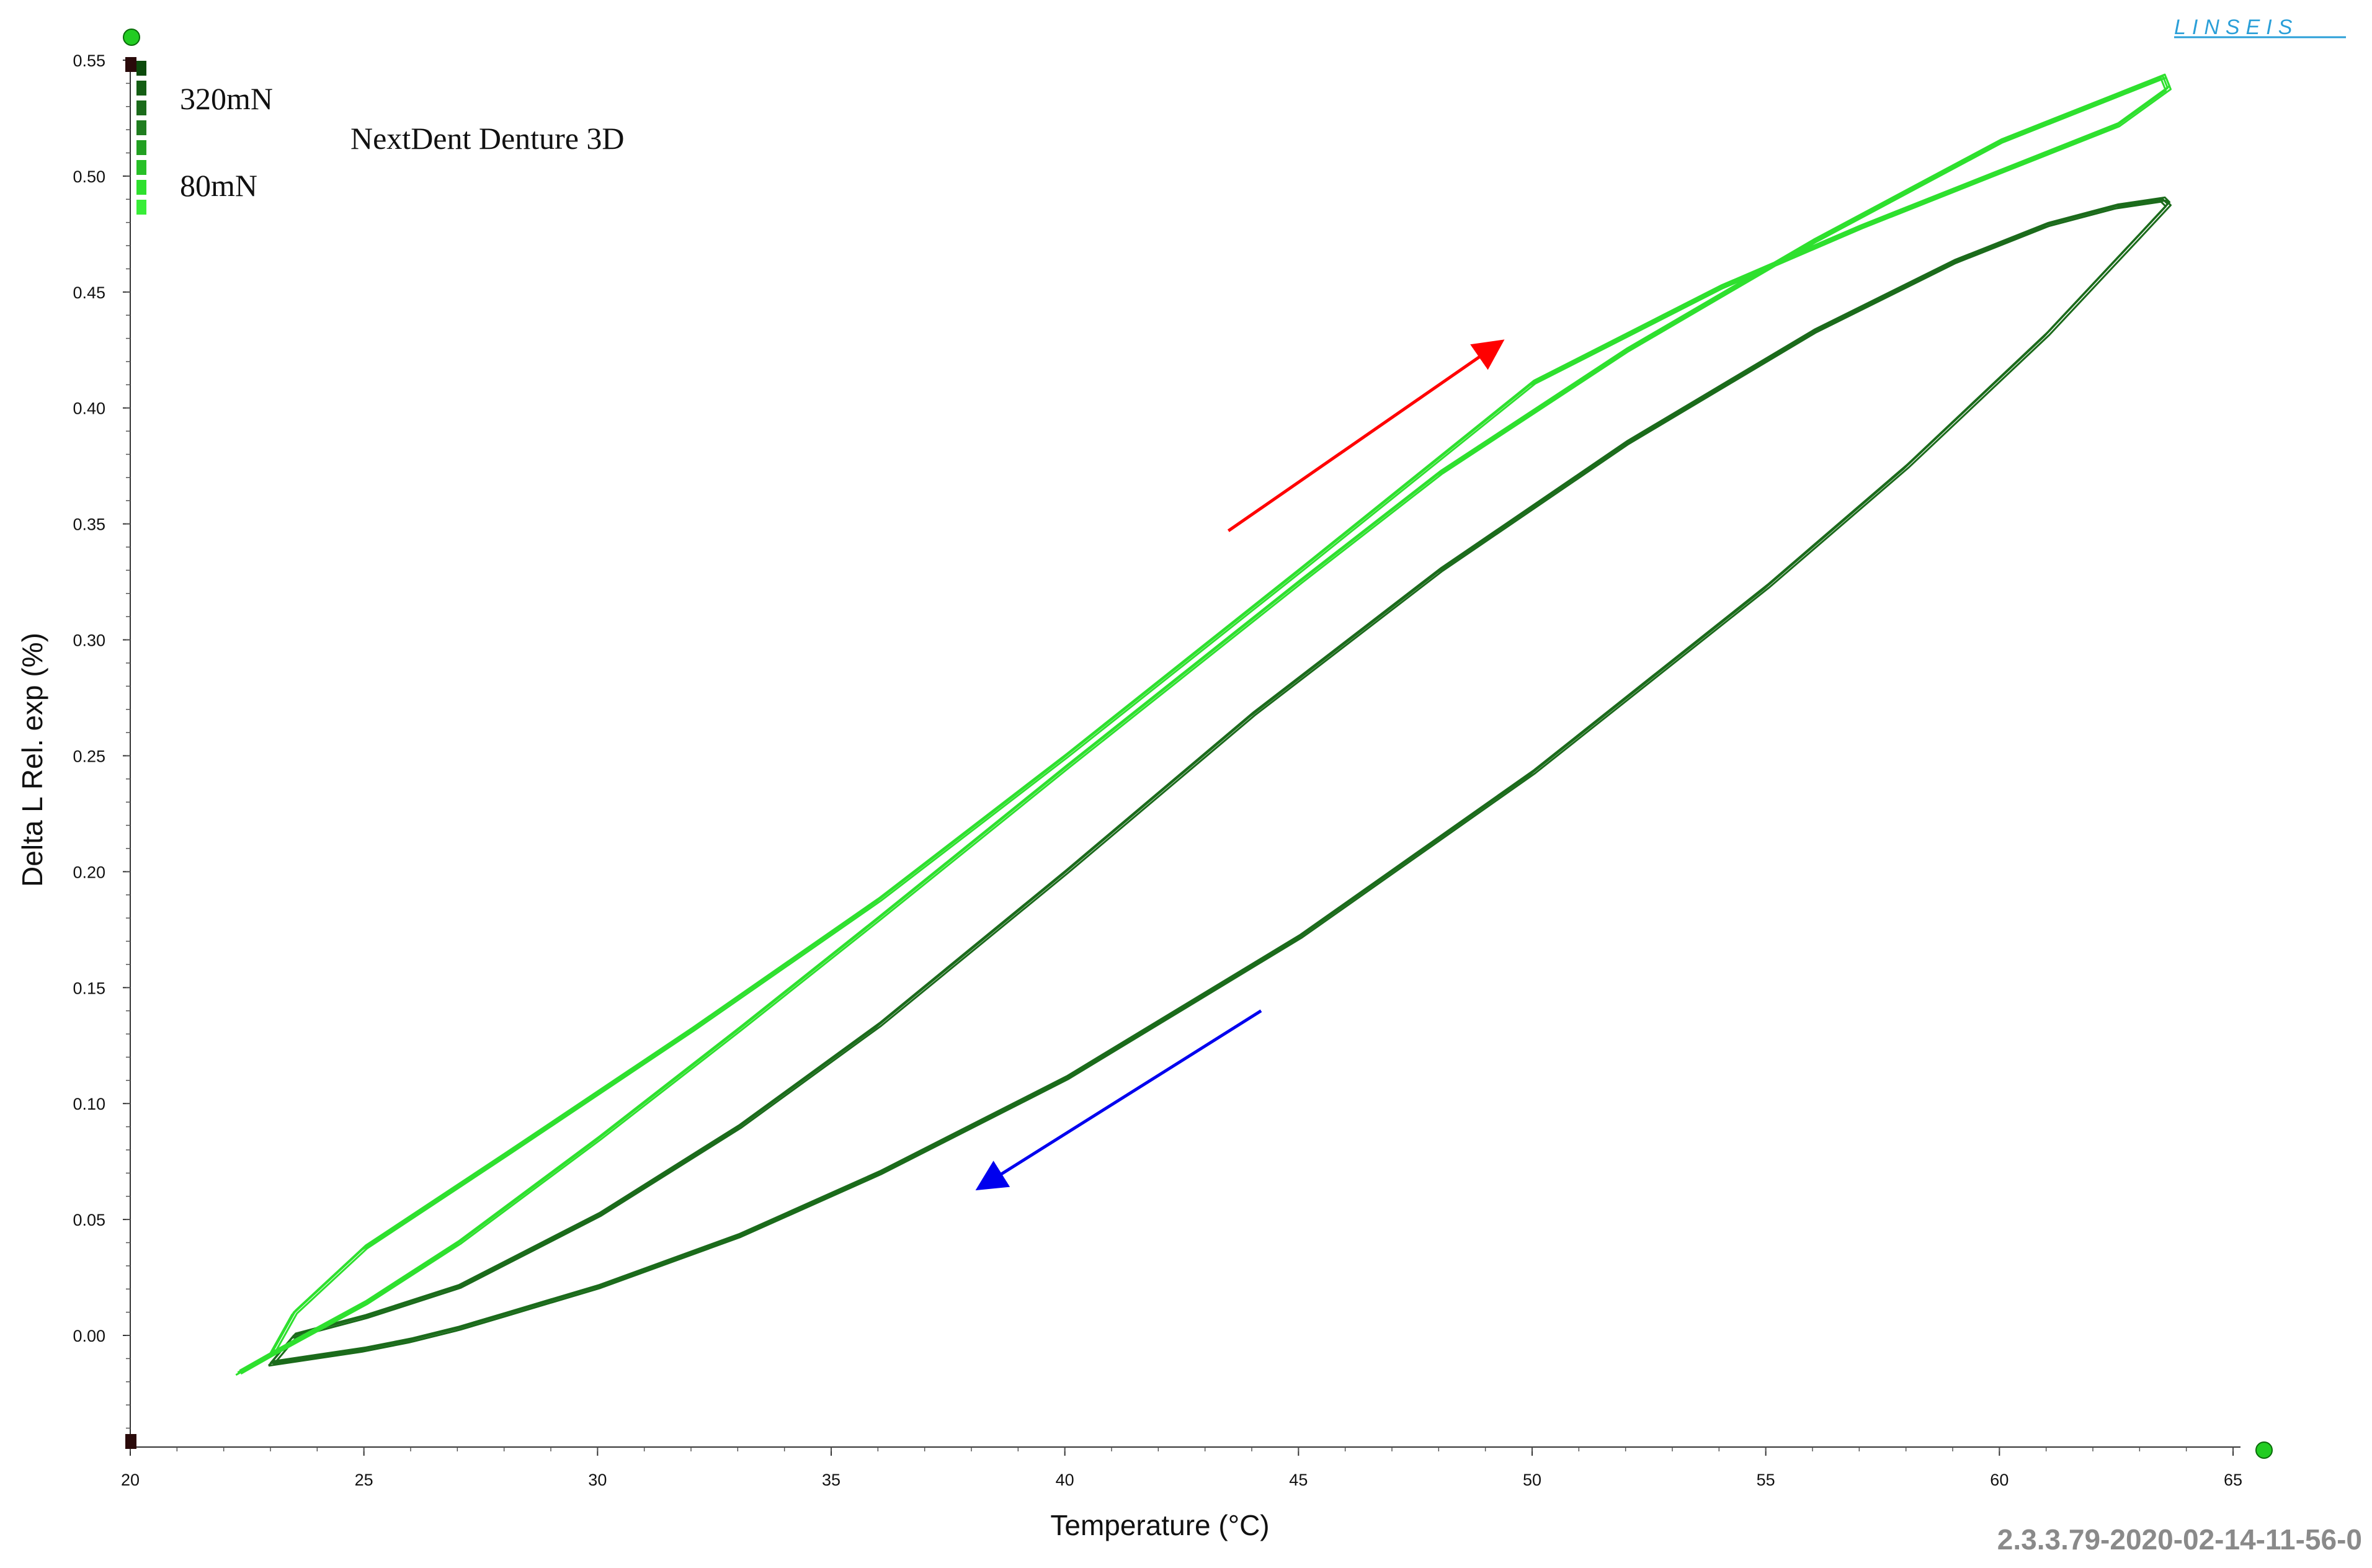 The width and height of the screenshot is (2372, 1568). What do you see at coordinates (1065, 1480) in the screenshot?
I see `x-tick-label-4: 40` at bounding box center [1065, 1480].